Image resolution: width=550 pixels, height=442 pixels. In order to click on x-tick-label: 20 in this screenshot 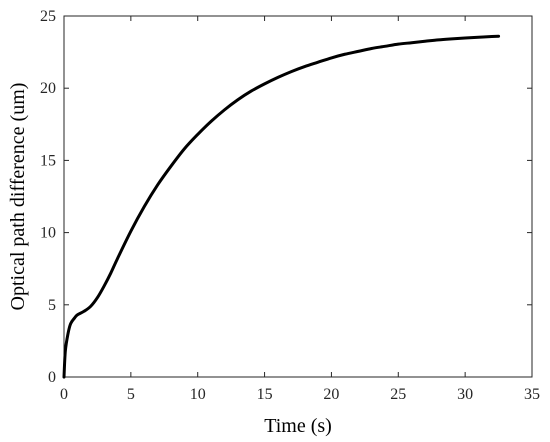, I will do `click(331, 394)`.